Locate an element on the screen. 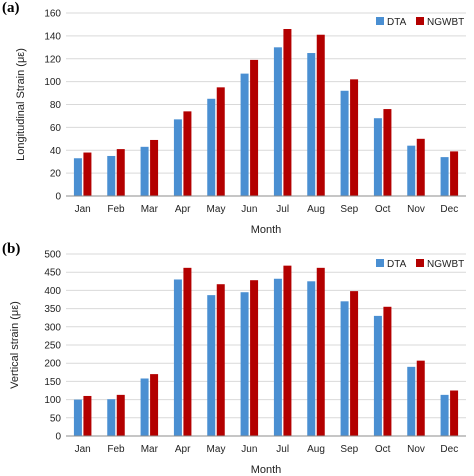  y-tick-label: 200 is located at coordinates (52, 364).